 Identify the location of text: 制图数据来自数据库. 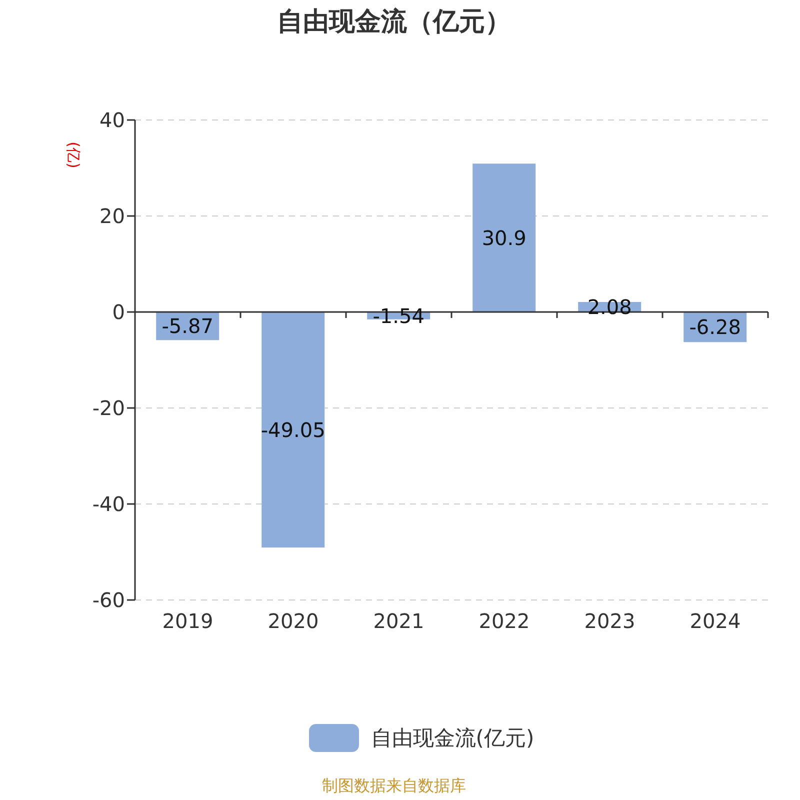
(394, 786).